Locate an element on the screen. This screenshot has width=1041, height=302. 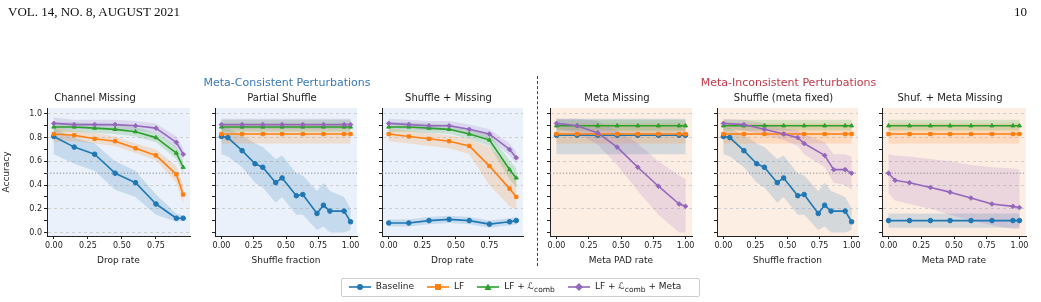
y-tick-label: 0.2 is located at coordinates (35, 208).